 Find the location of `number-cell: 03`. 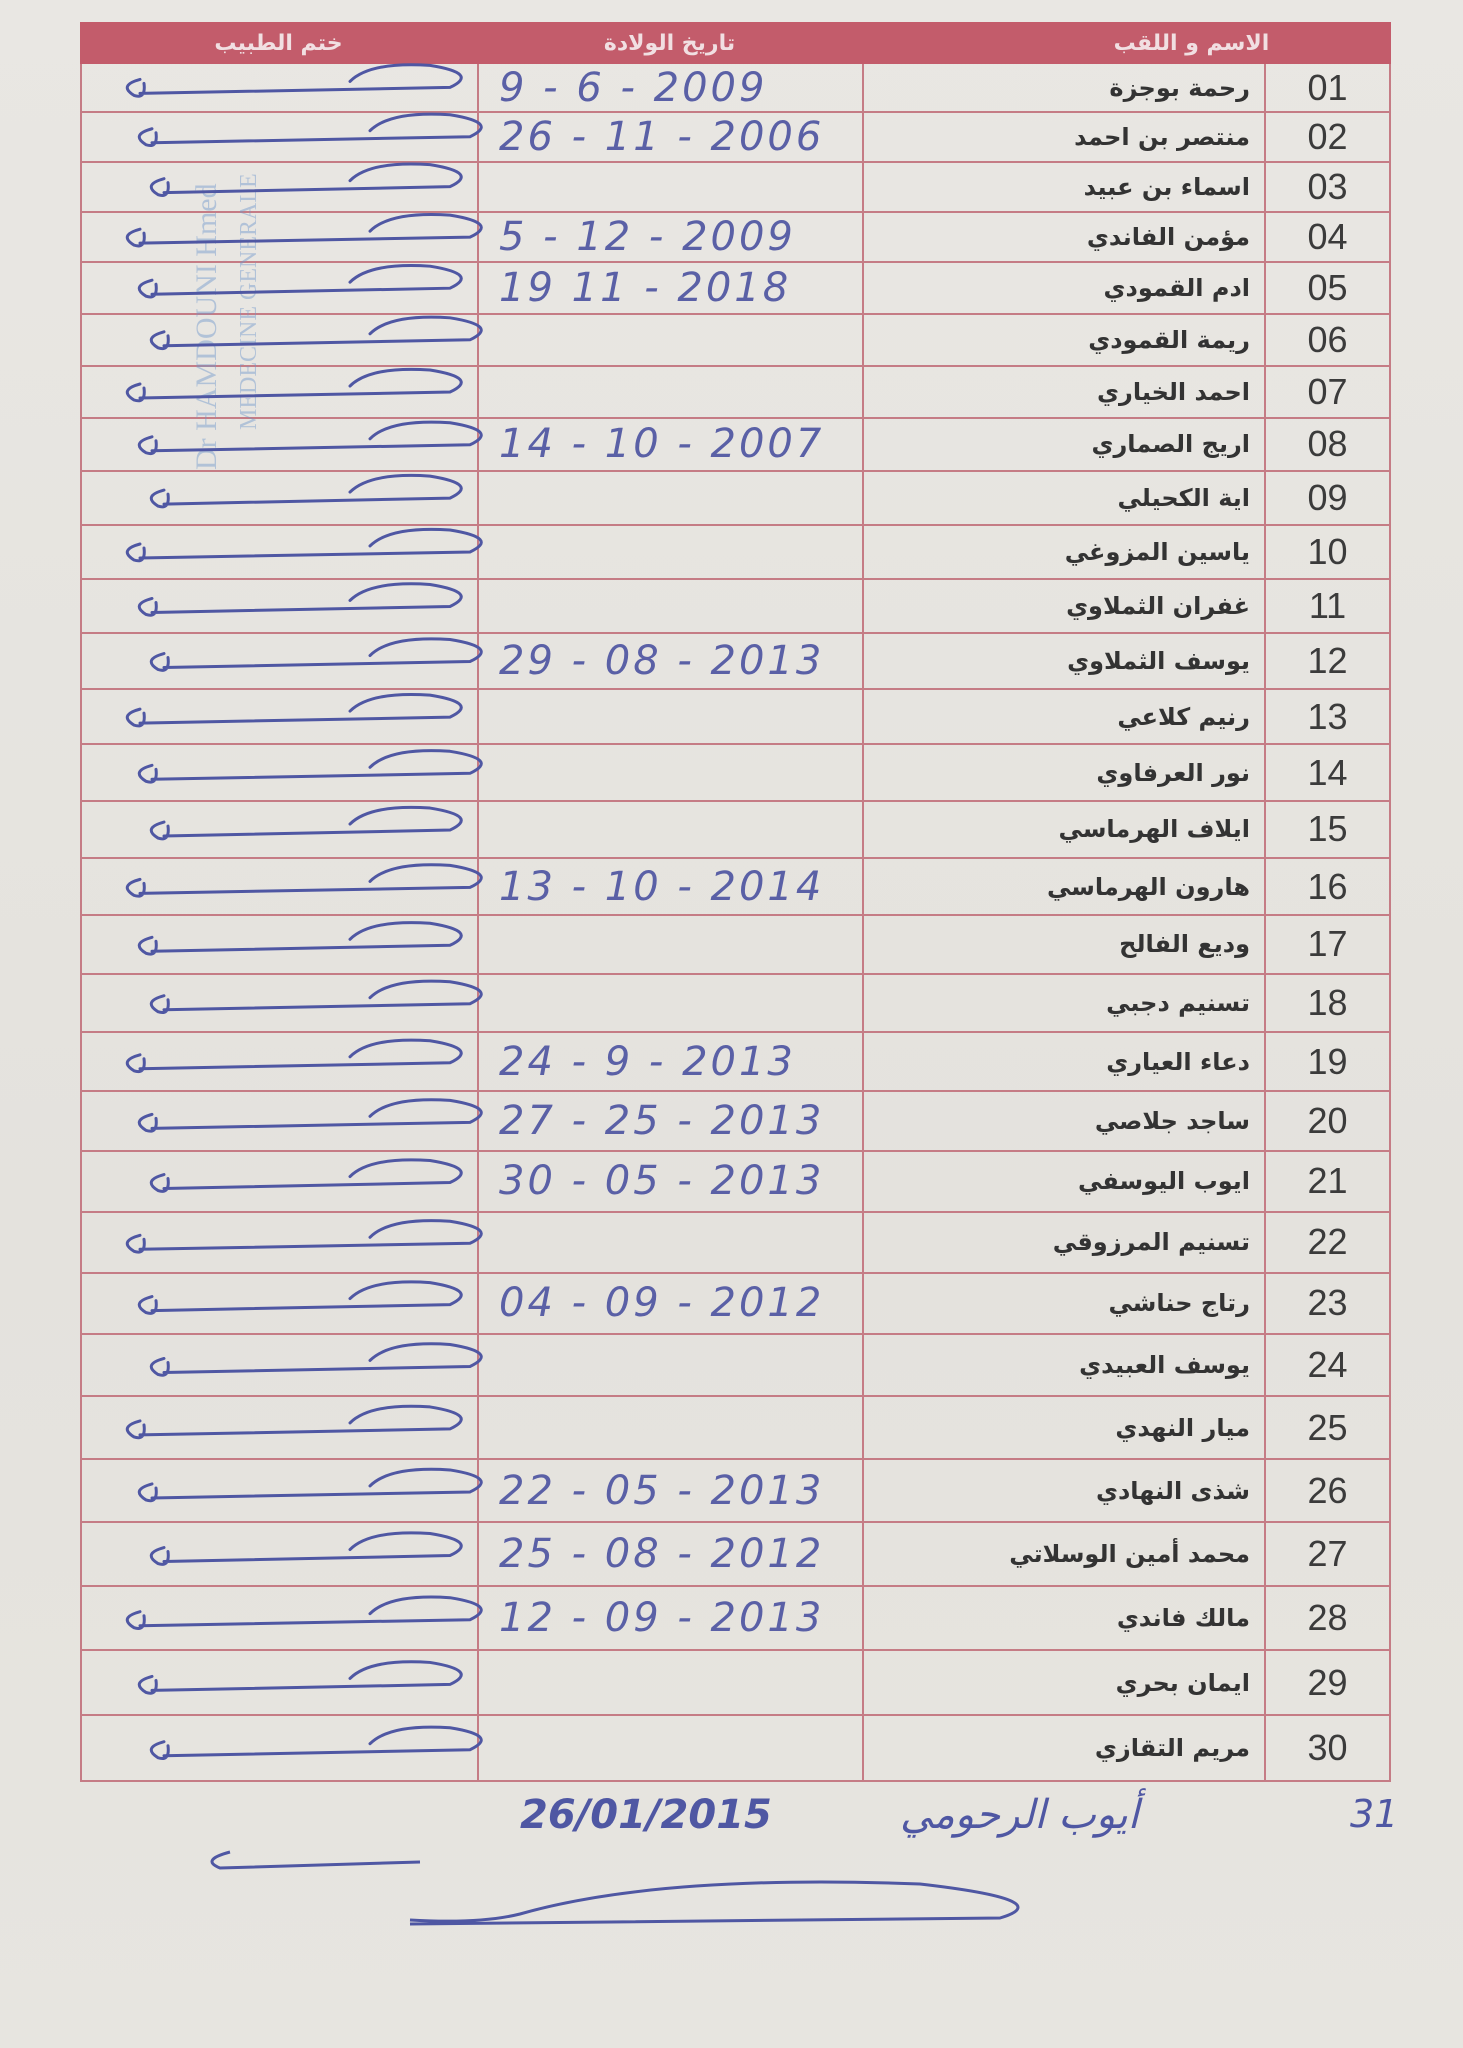

number-cell: 03 is located at coordinates (1327, 186).